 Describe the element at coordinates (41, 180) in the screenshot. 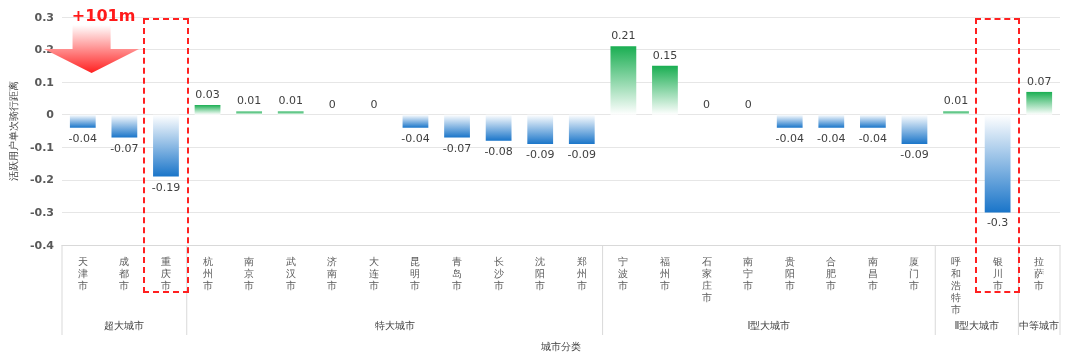

I see `y-tick-label: -0.2` at that location.